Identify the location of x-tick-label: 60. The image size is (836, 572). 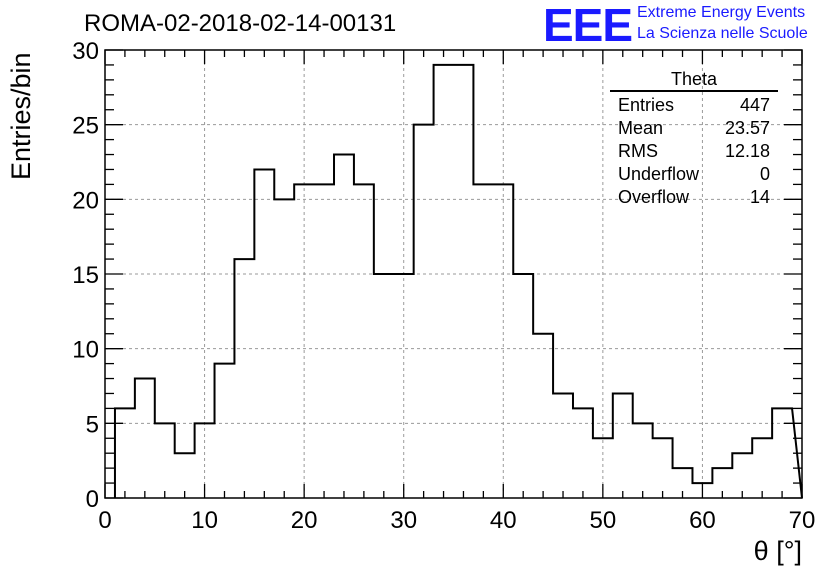
(702, 520).